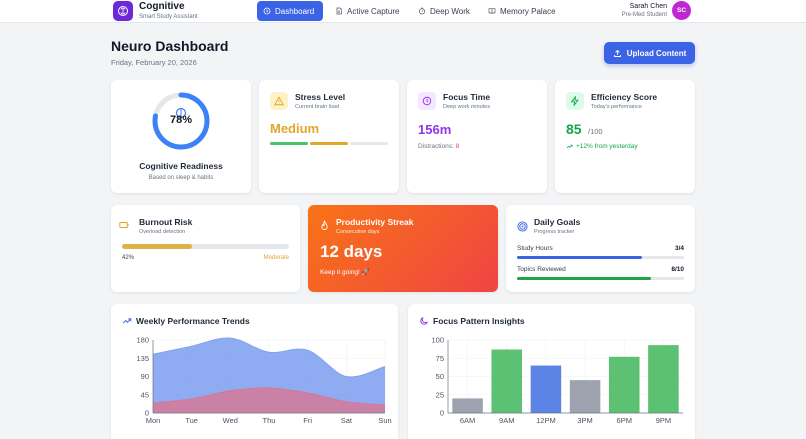 This screenshot has width=806, height=439. What do you see at coordinates (644, 15) in the screenshot?
I see `user-role: Pre-Med Student` at bounding box center [644, 15].